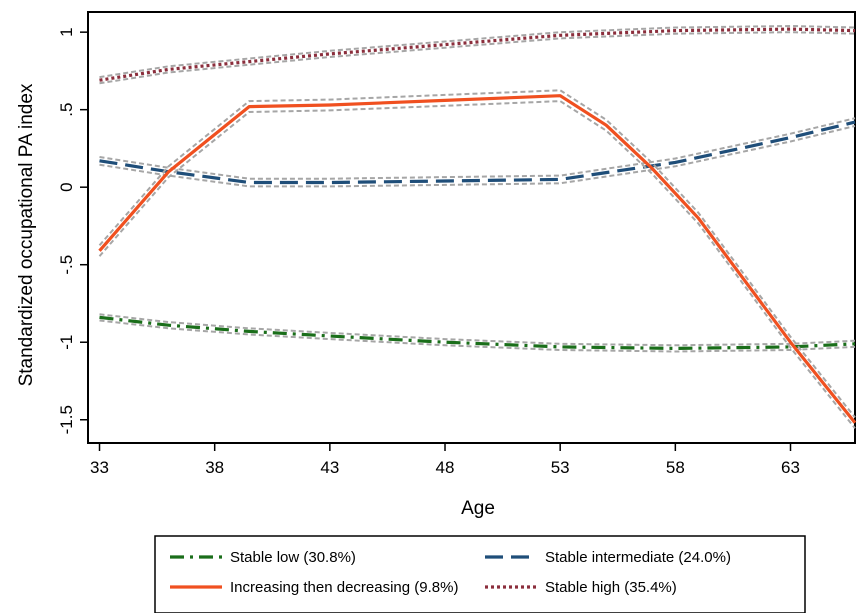 The image size is (859, 613). Describe the element at coordinates (478, 508) in the screenshot. I see `x-axis-title: Age` at that location.